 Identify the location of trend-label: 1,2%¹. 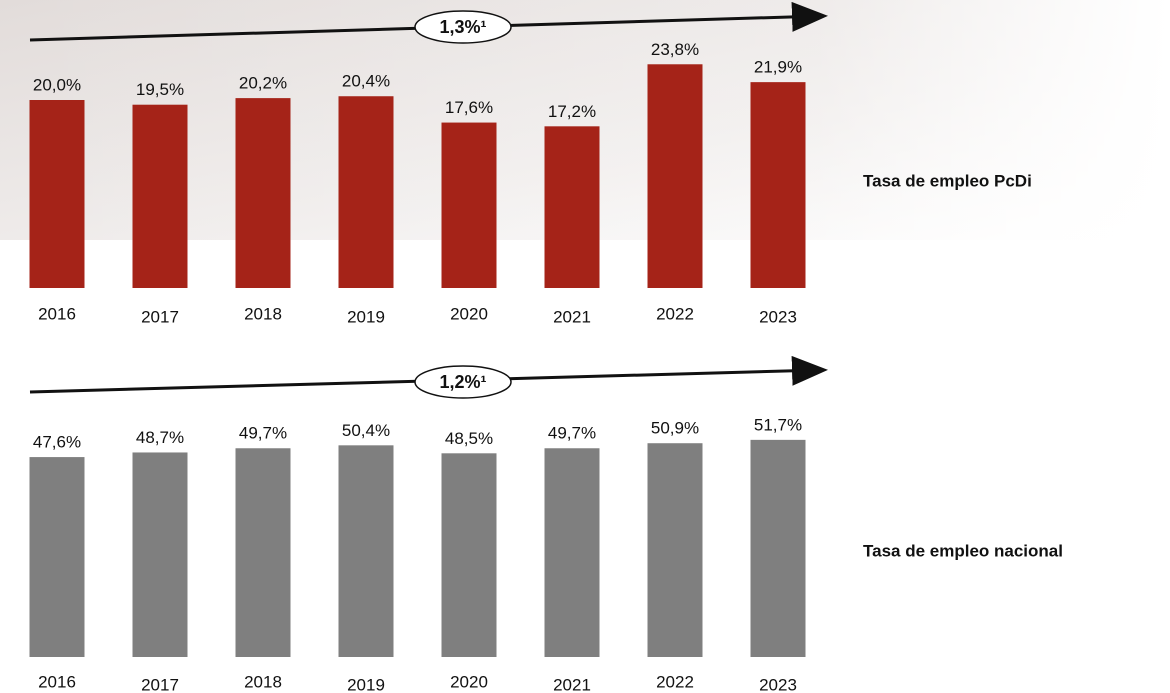
(462, 382).